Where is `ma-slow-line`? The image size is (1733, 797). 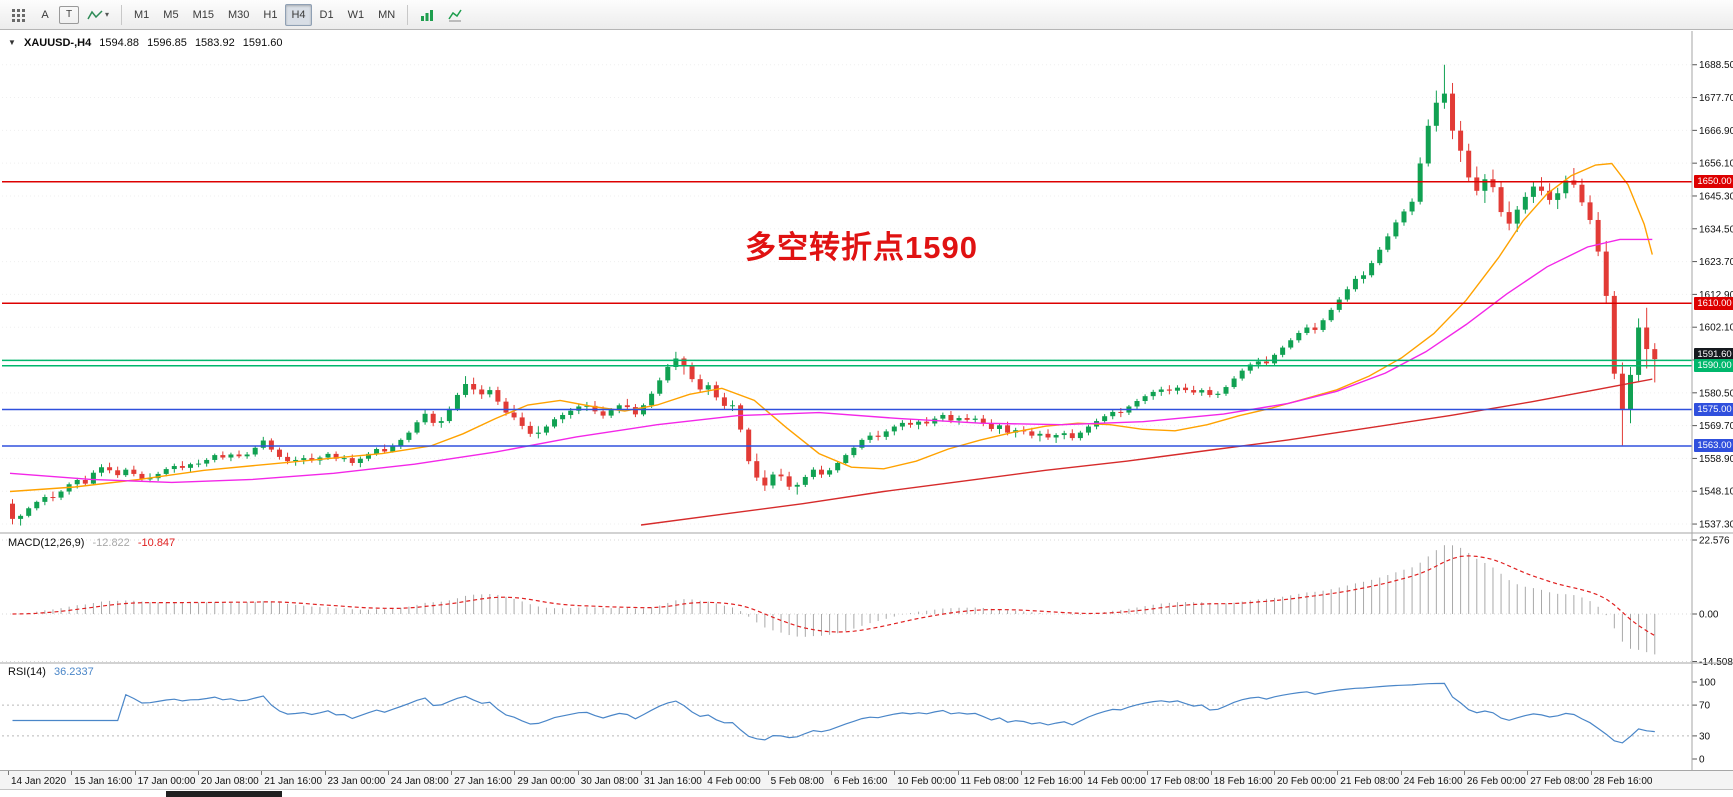 ma-slow-line is located at coordinates (1146, 452).